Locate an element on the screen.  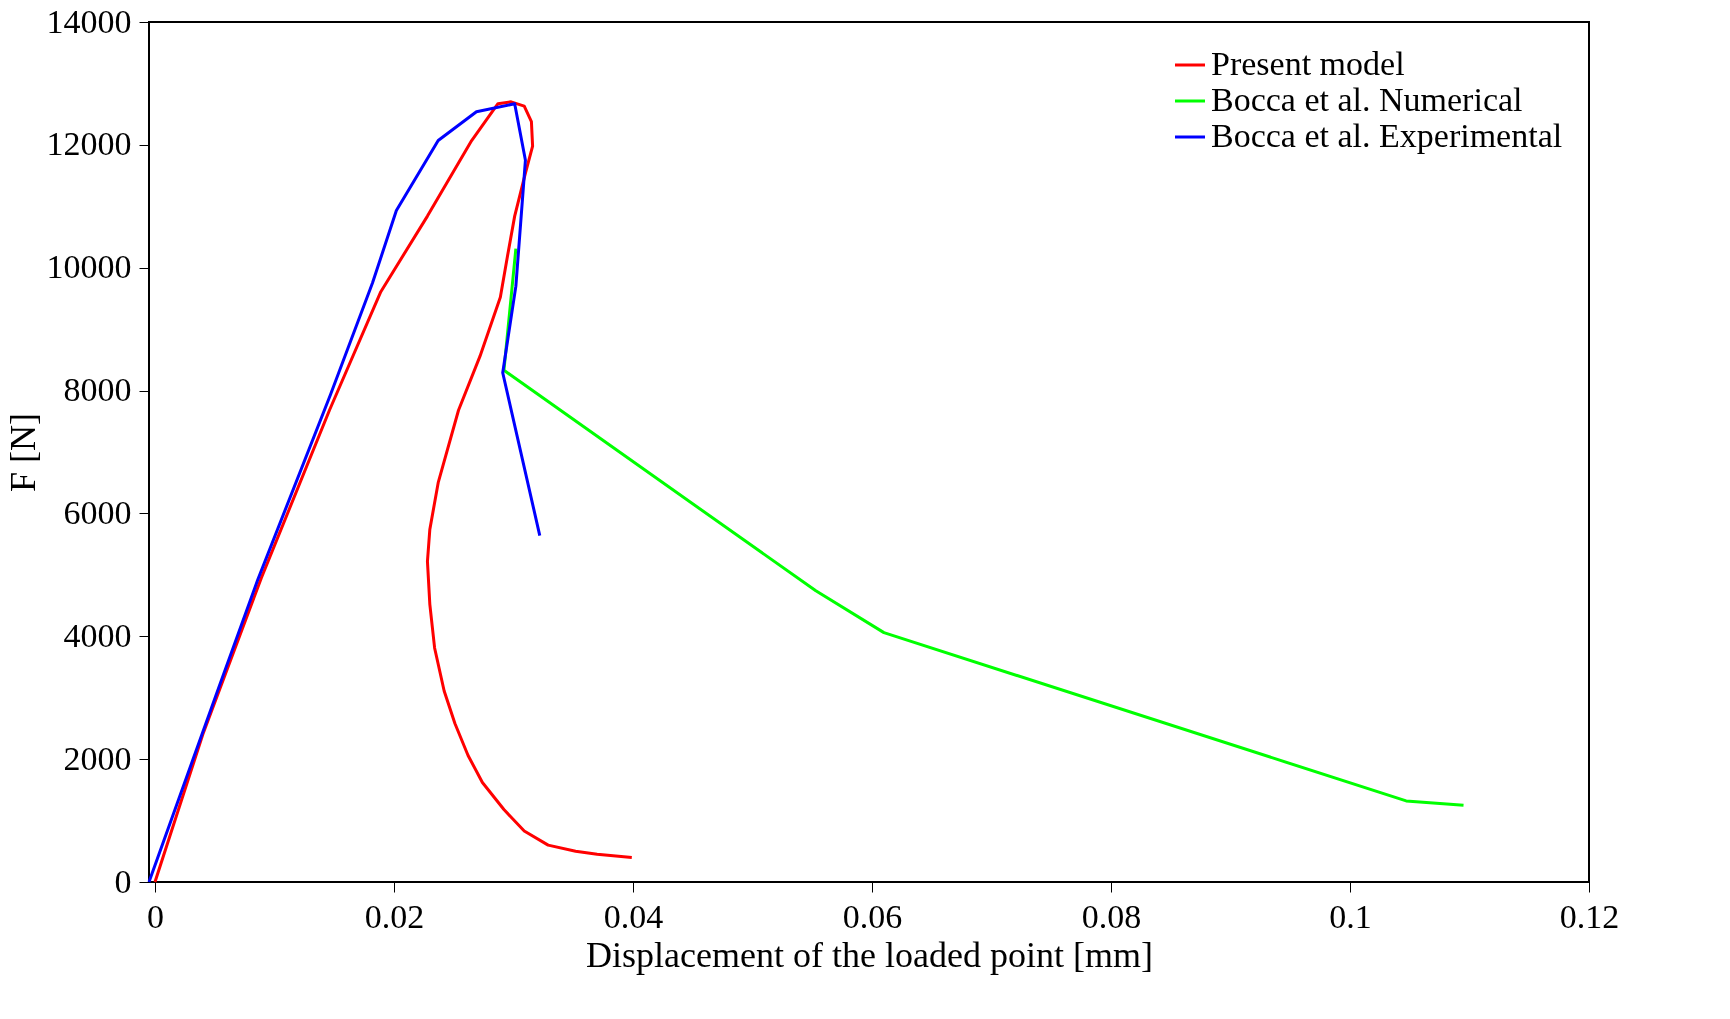
y-axis-title: F [N] is located at coordinates (22, 452).